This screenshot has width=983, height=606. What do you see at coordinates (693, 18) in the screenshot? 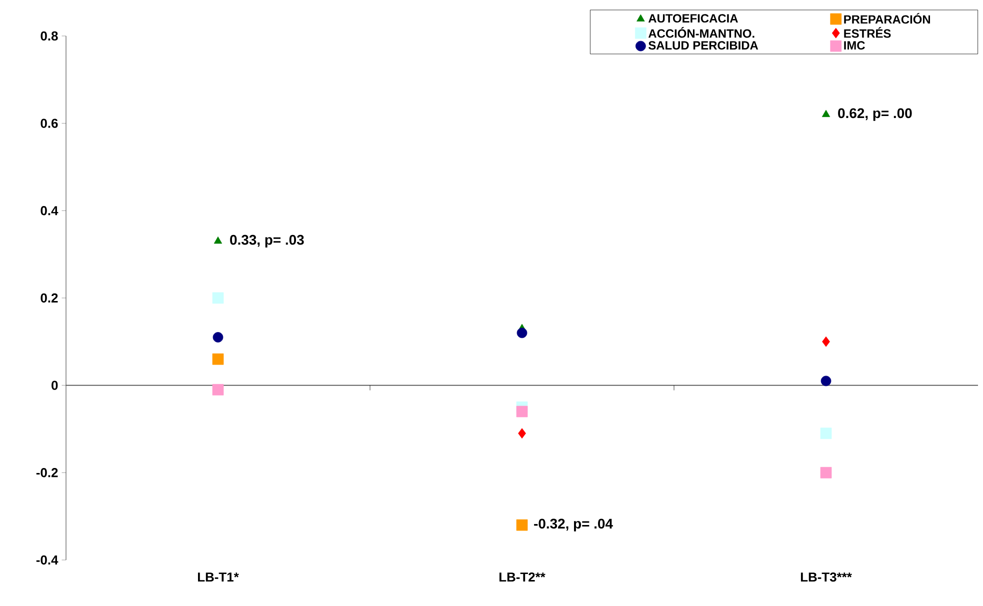
I see `legend-label: AUTOEFICACIA` at bounding box center [693, 18].